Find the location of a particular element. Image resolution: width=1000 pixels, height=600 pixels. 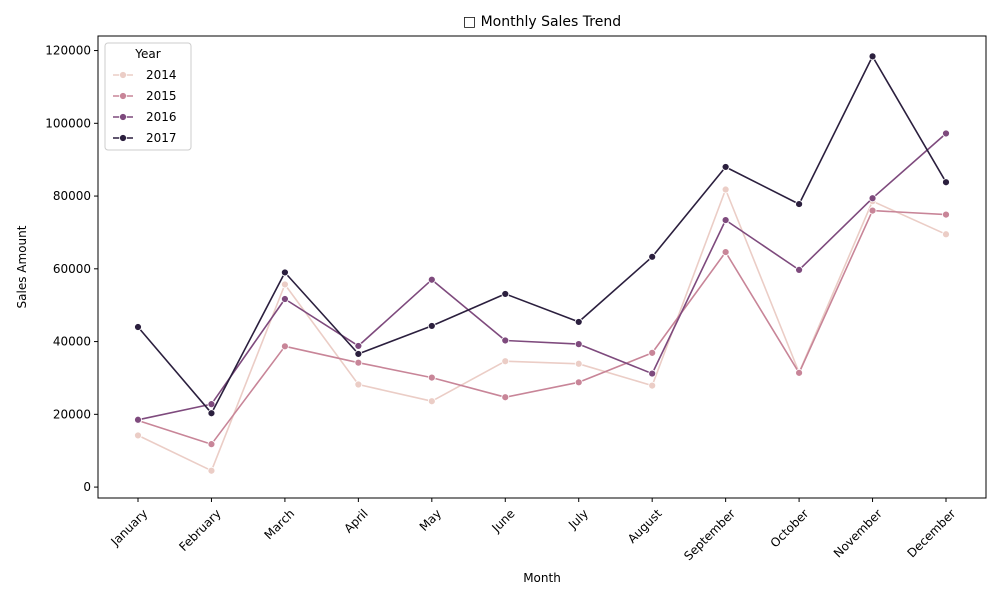

y-tick-label: 120000 is located at coordinates (68, 51).